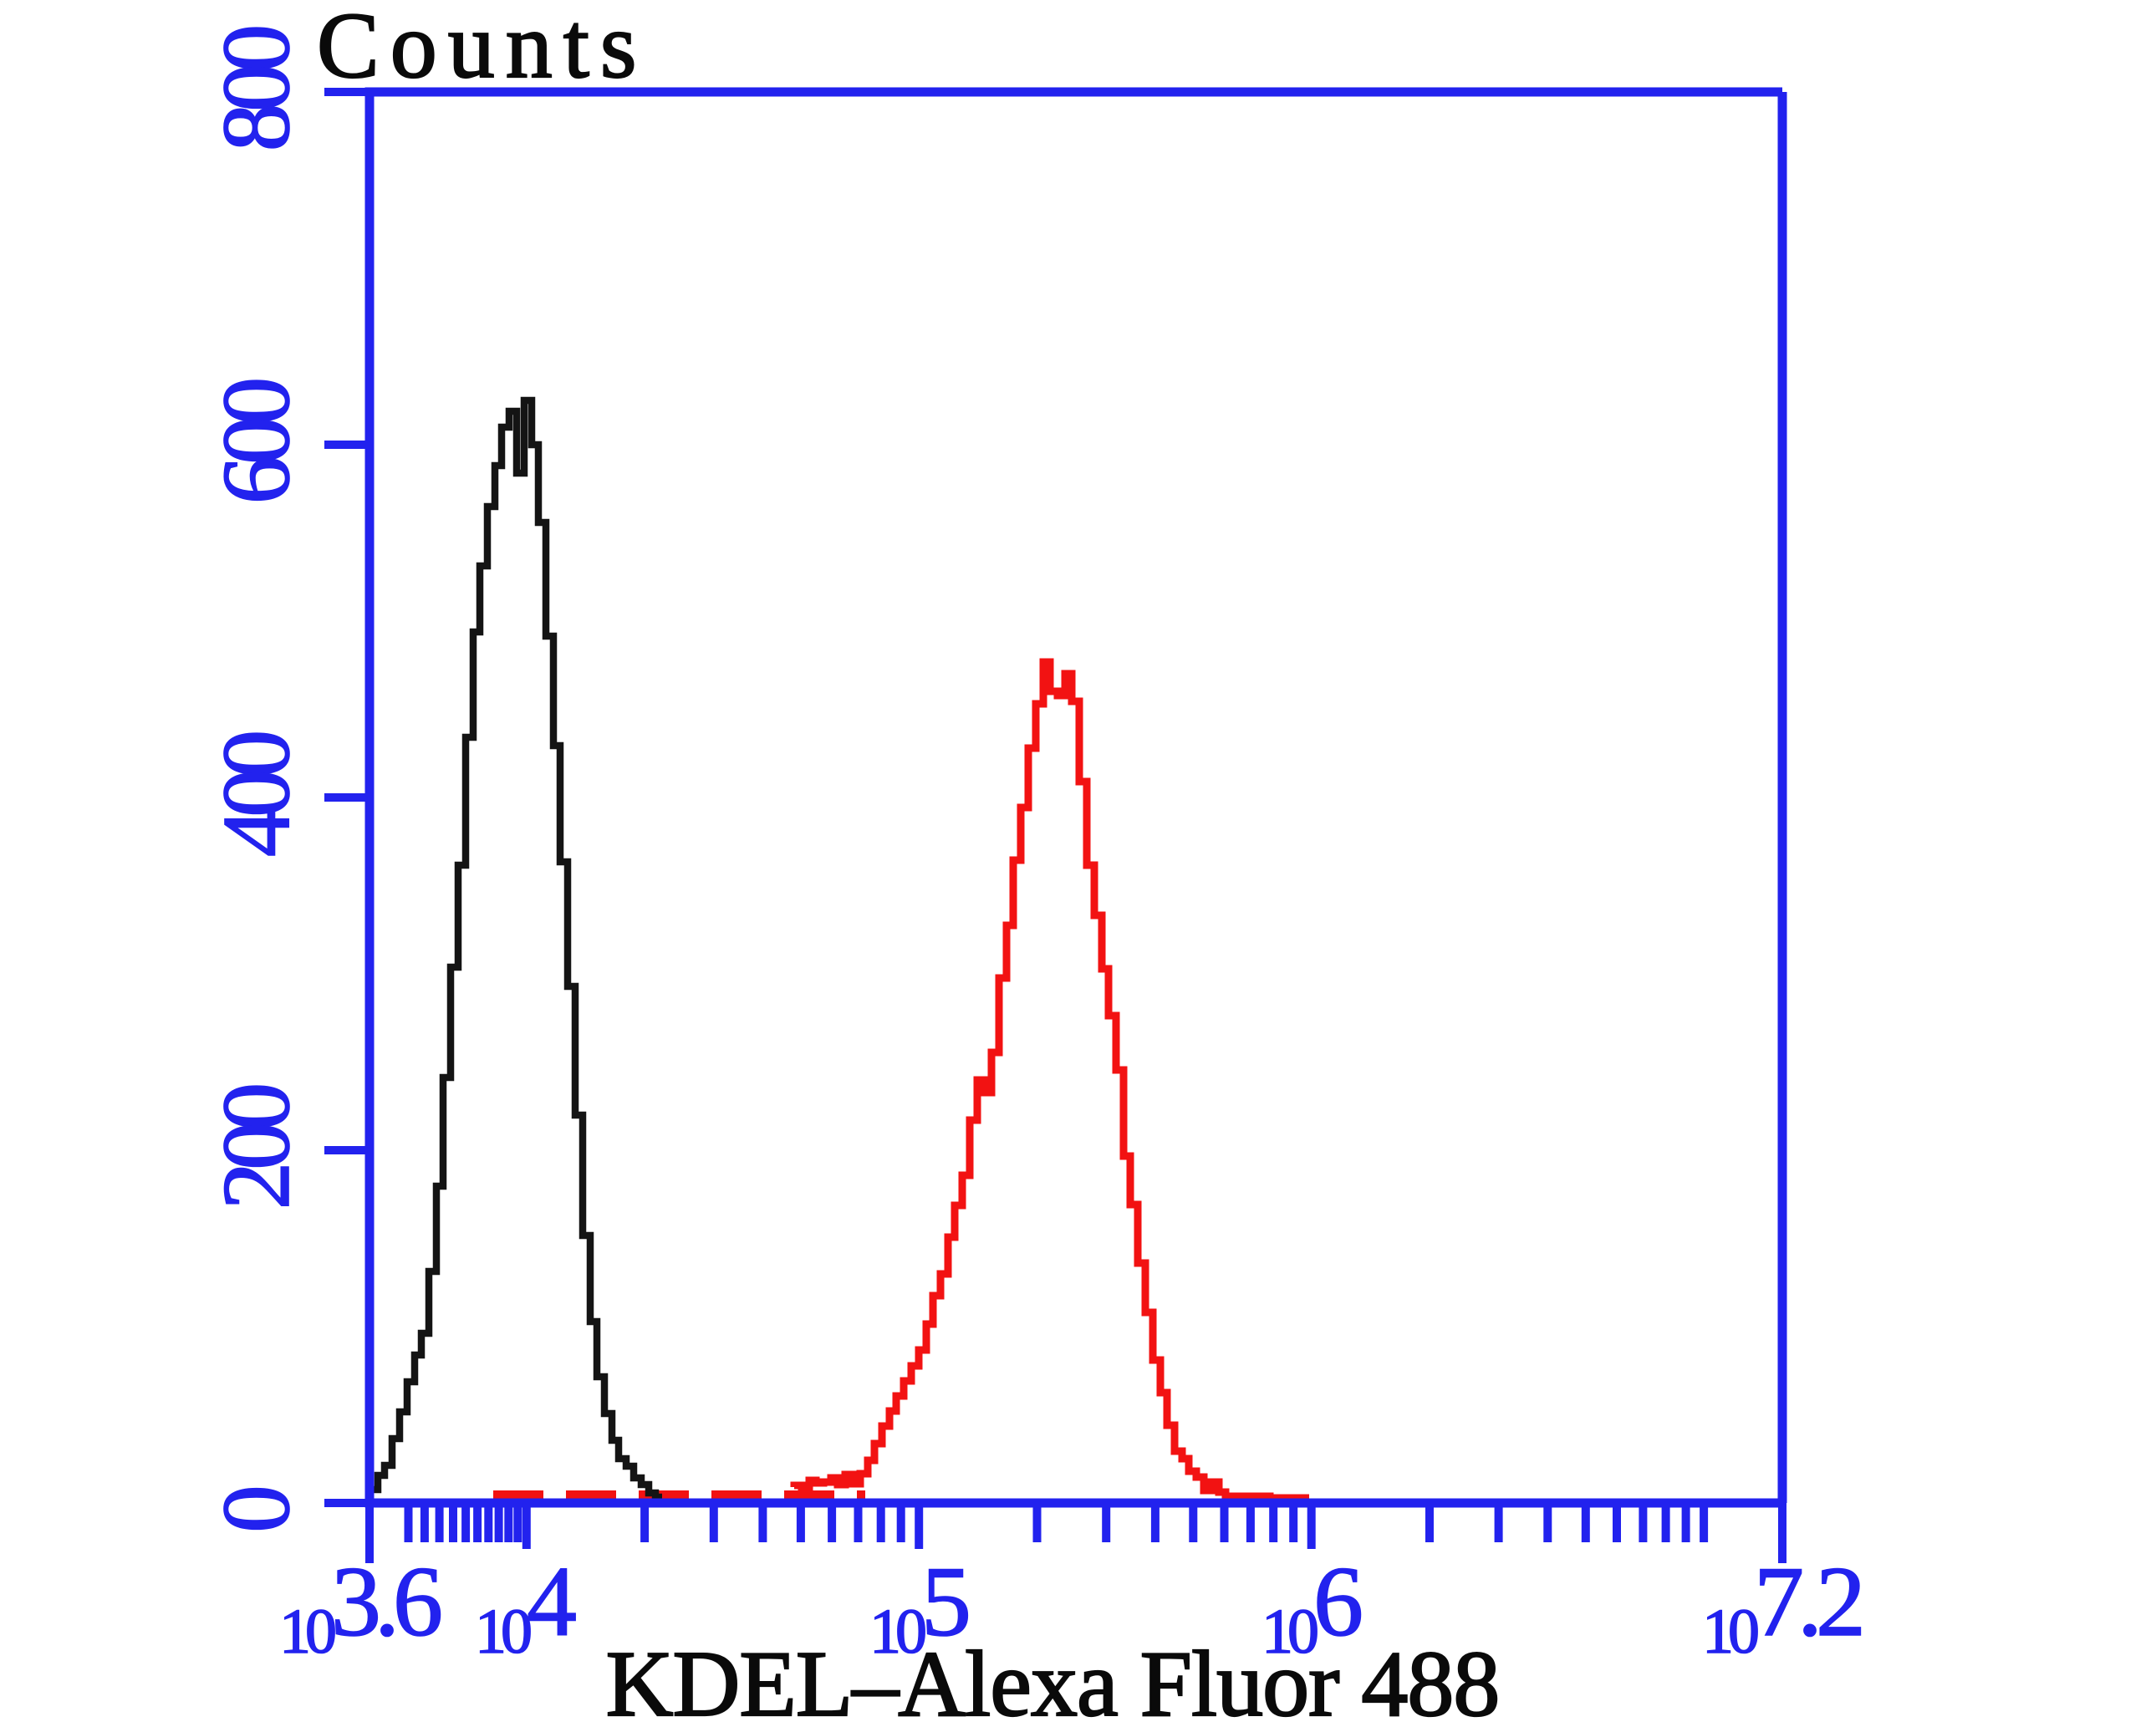 The width and height of the screenshot is (2156, 1727). I want to click on svg-text: 0, so click(256, 1510).